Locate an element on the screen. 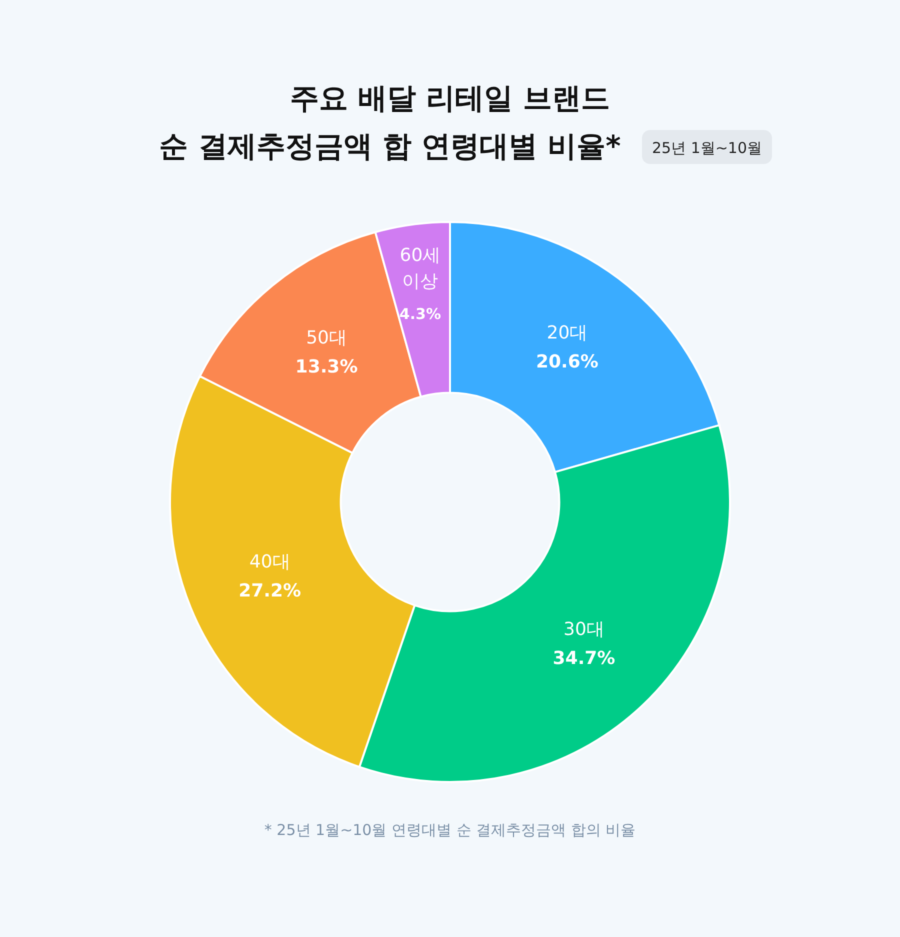 Image resolution: width=900 pixels, height=937 pixels. annotation: * 25년 1월~10월 연령대별 순 결제추정금액 합의 비율 is located at coordinates (450, 830).